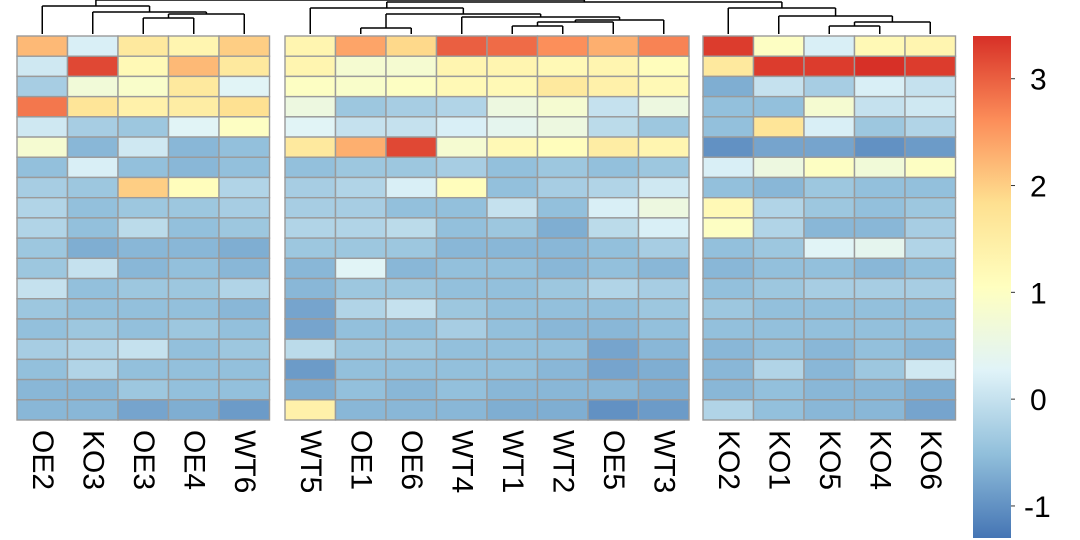 This screenshot has height=540, width=1080. Describe the element at coordinates (411, 460) in the screenshot. I see `column-label: OE6` at that location.